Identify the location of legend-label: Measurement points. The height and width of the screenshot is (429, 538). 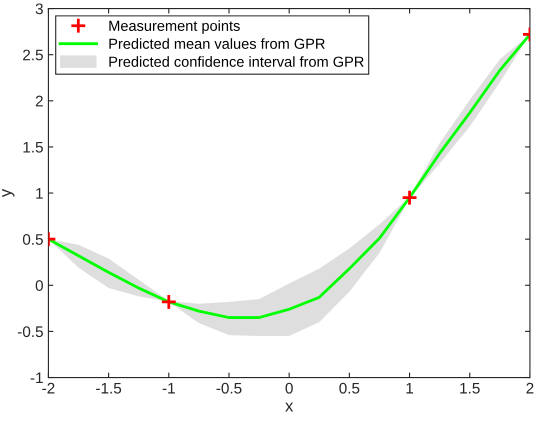
(174, 27).